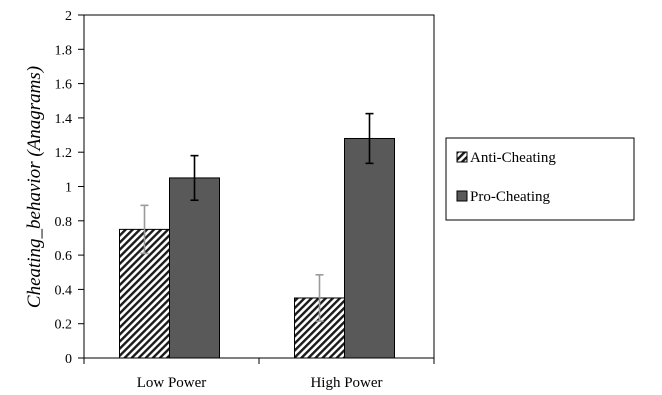 This screenshot has width=662, height=395. What do you see at coordinates (64, 85) in the screenshot?
I see `y-tick-label: 1.6` at bounding box center [64, 85].